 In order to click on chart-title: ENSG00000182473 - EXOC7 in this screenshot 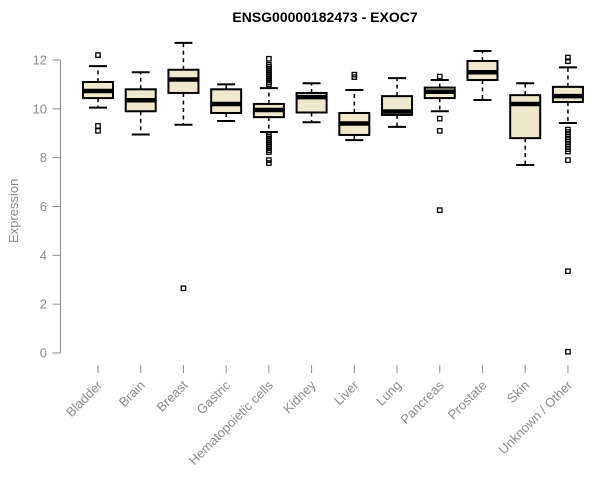, I will do `click(325, 17)`.